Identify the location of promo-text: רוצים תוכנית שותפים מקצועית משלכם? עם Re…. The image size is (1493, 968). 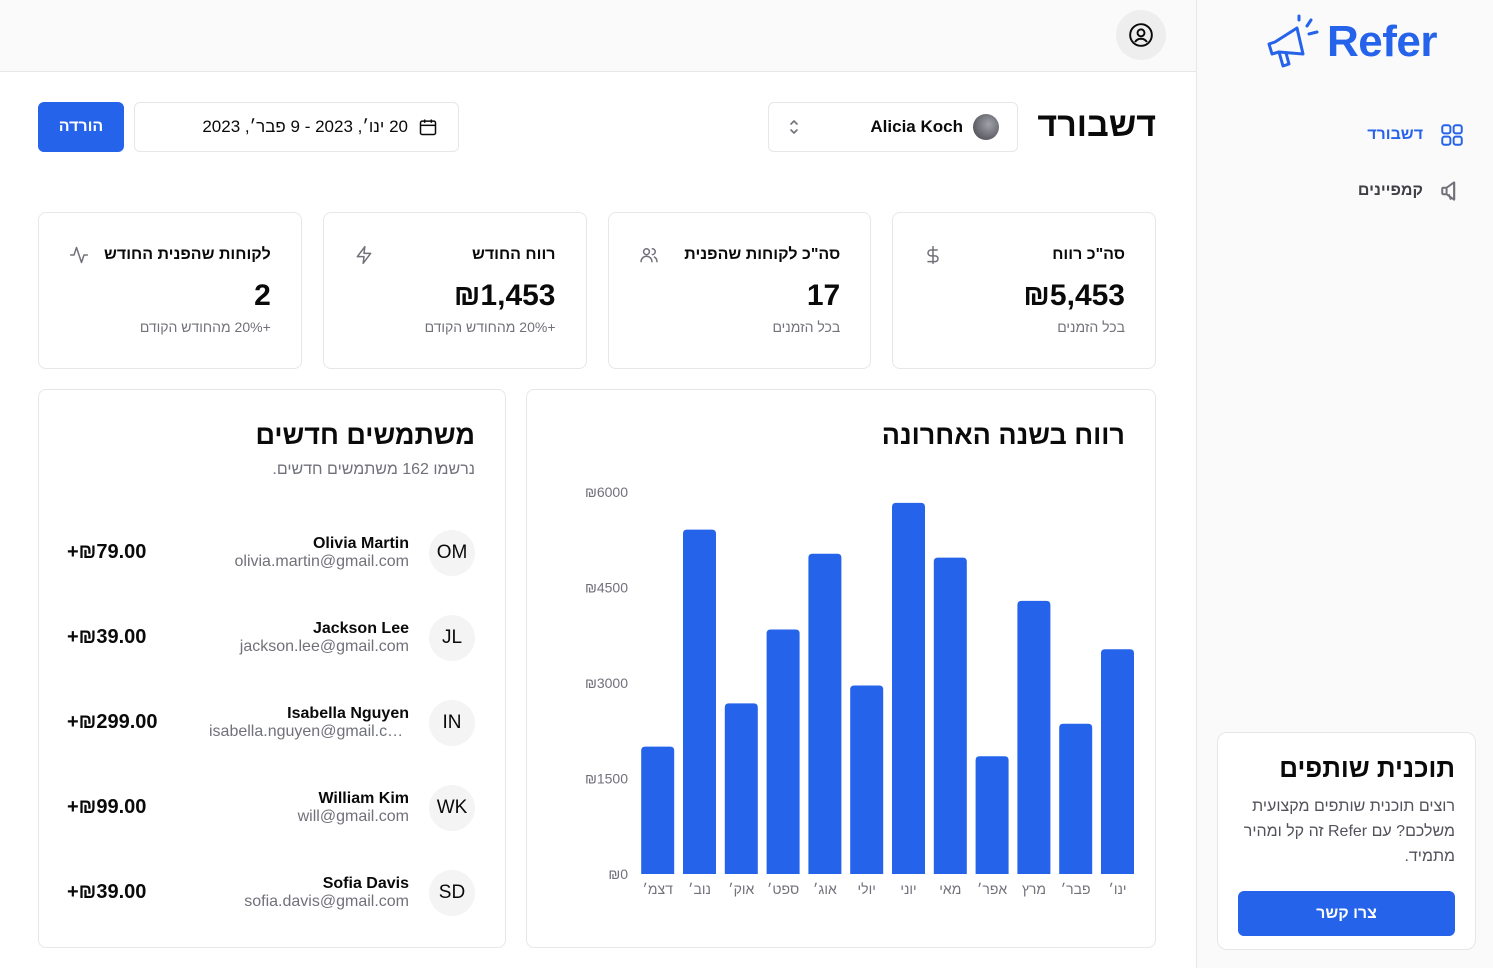
(1349, 831).